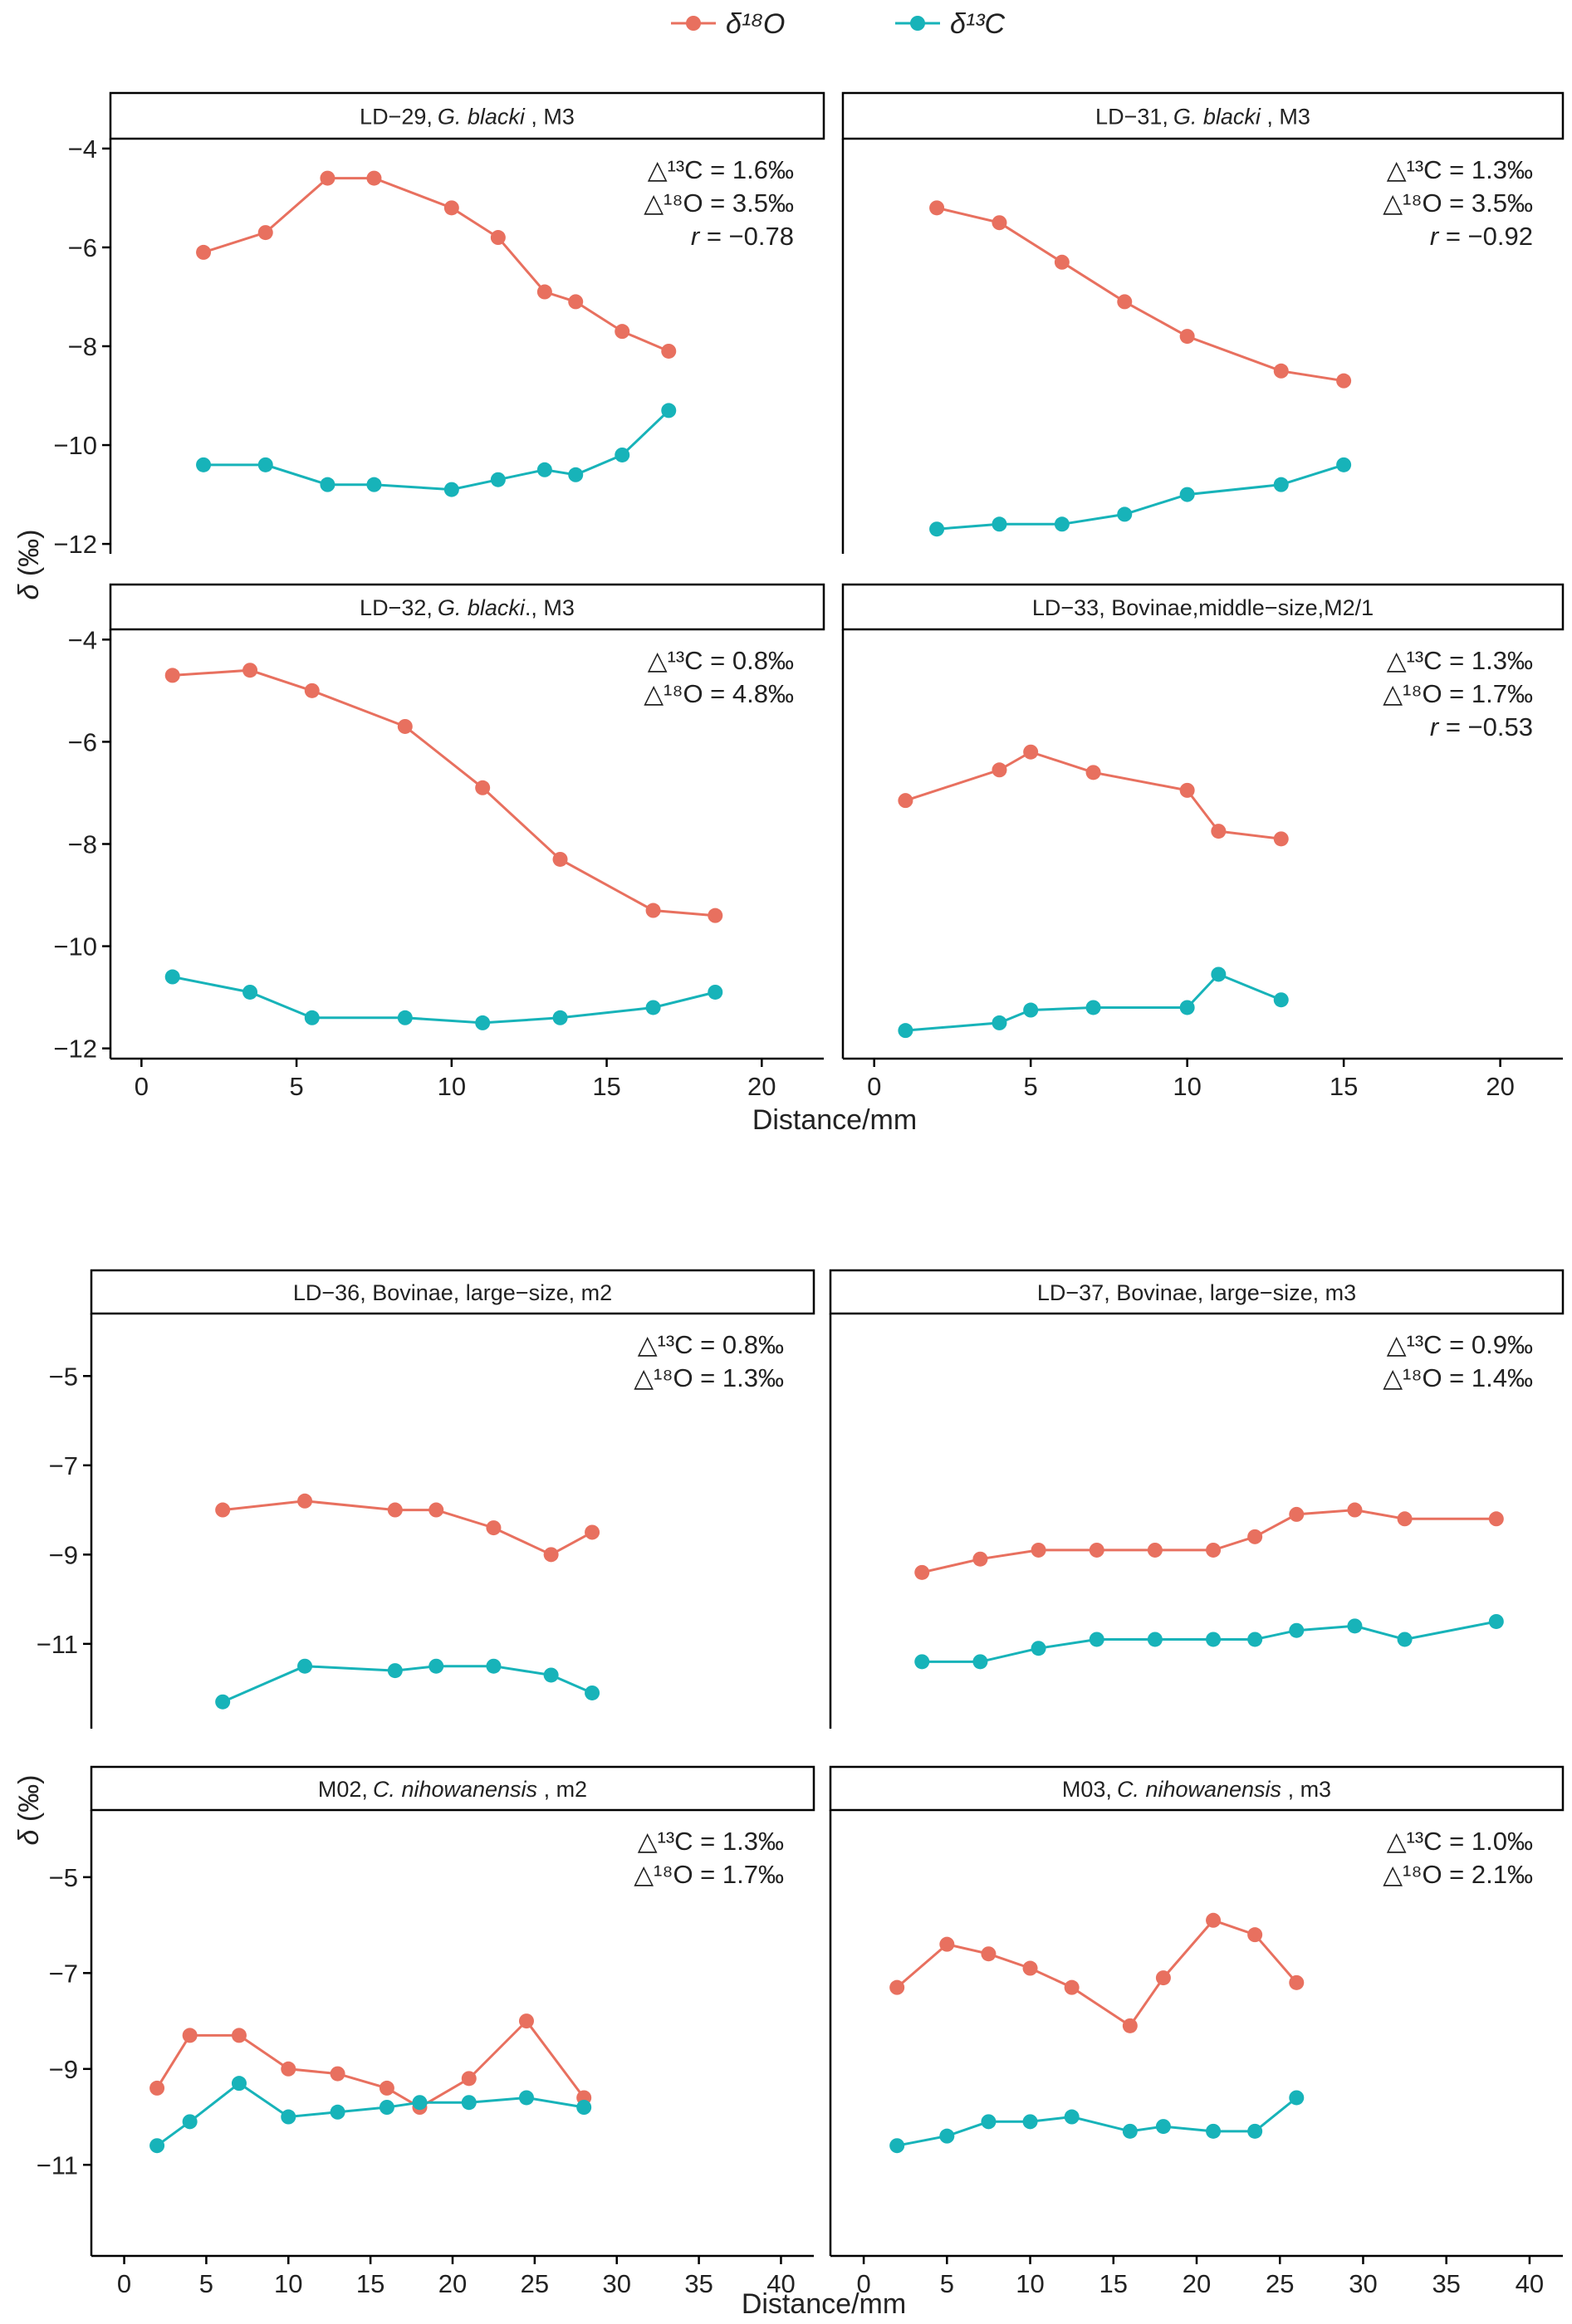  I want to click on x-tick-label-LD-32-3: 15, so click(606, 1086).